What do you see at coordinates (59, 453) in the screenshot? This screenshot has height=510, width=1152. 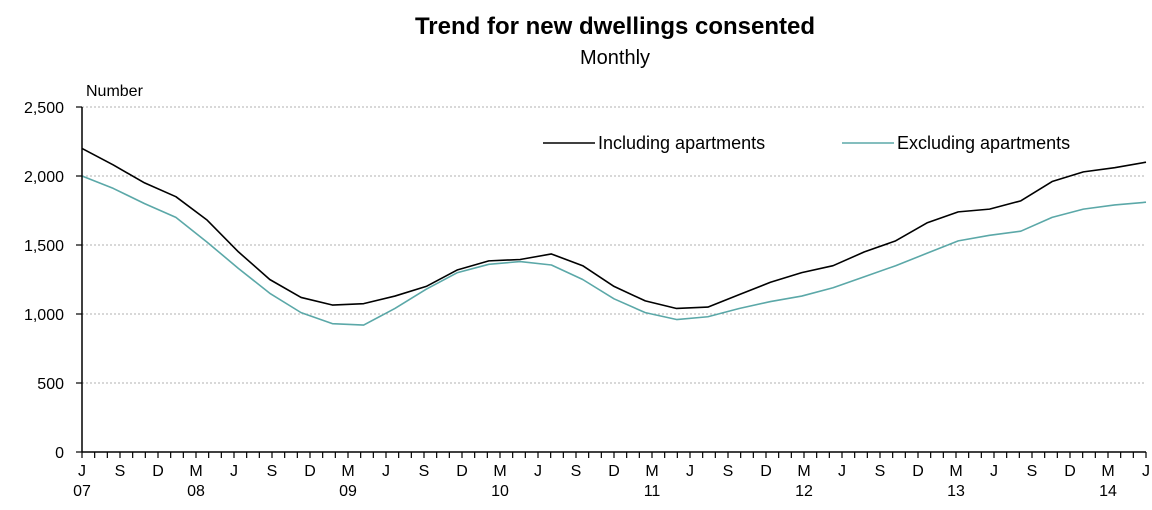 I see `y-tick-label: 0` at bounding box center [59, 453].